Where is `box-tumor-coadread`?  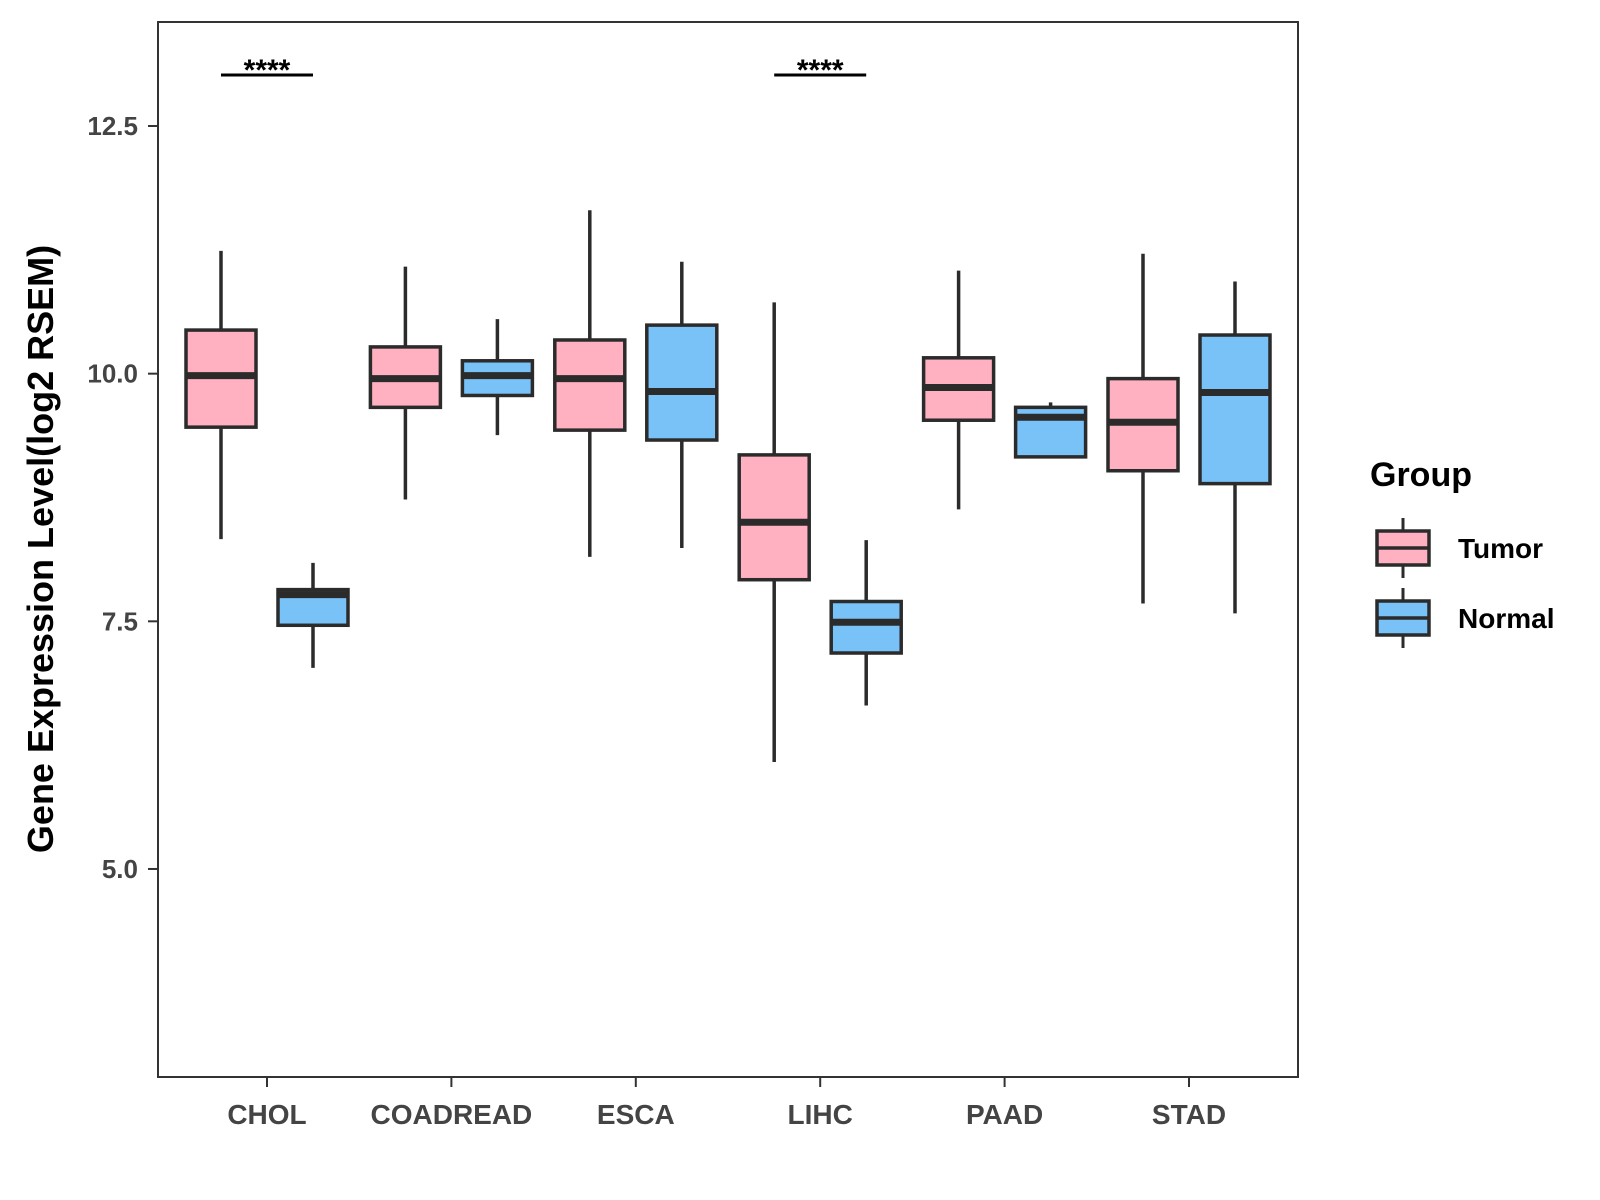 box-tumor-coadread is located at coordinates (405, 383).